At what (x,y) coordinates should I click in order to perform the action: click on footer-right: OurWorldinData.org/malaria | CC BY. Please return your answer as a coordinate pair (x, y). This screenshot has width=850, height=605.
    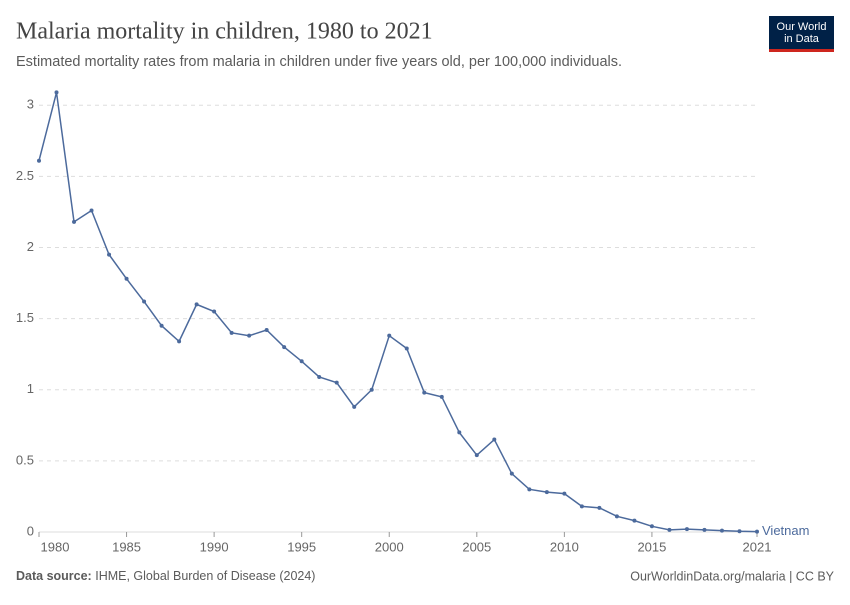
    Looking at the image, I should click on (732, 576).